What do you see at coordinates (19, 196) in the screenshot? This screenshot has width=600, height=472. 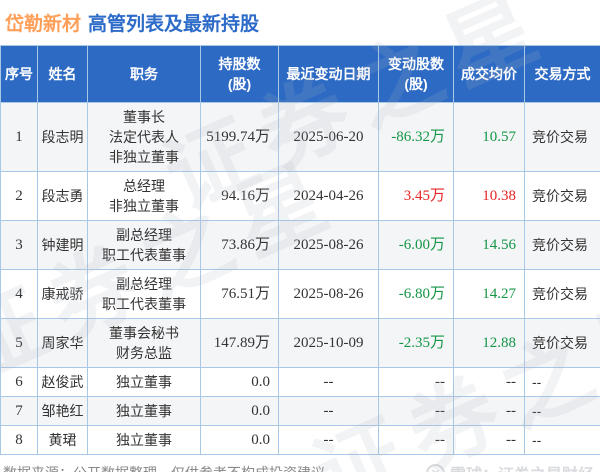 I see `cell-no: 2` at bounding box center [19, 196].